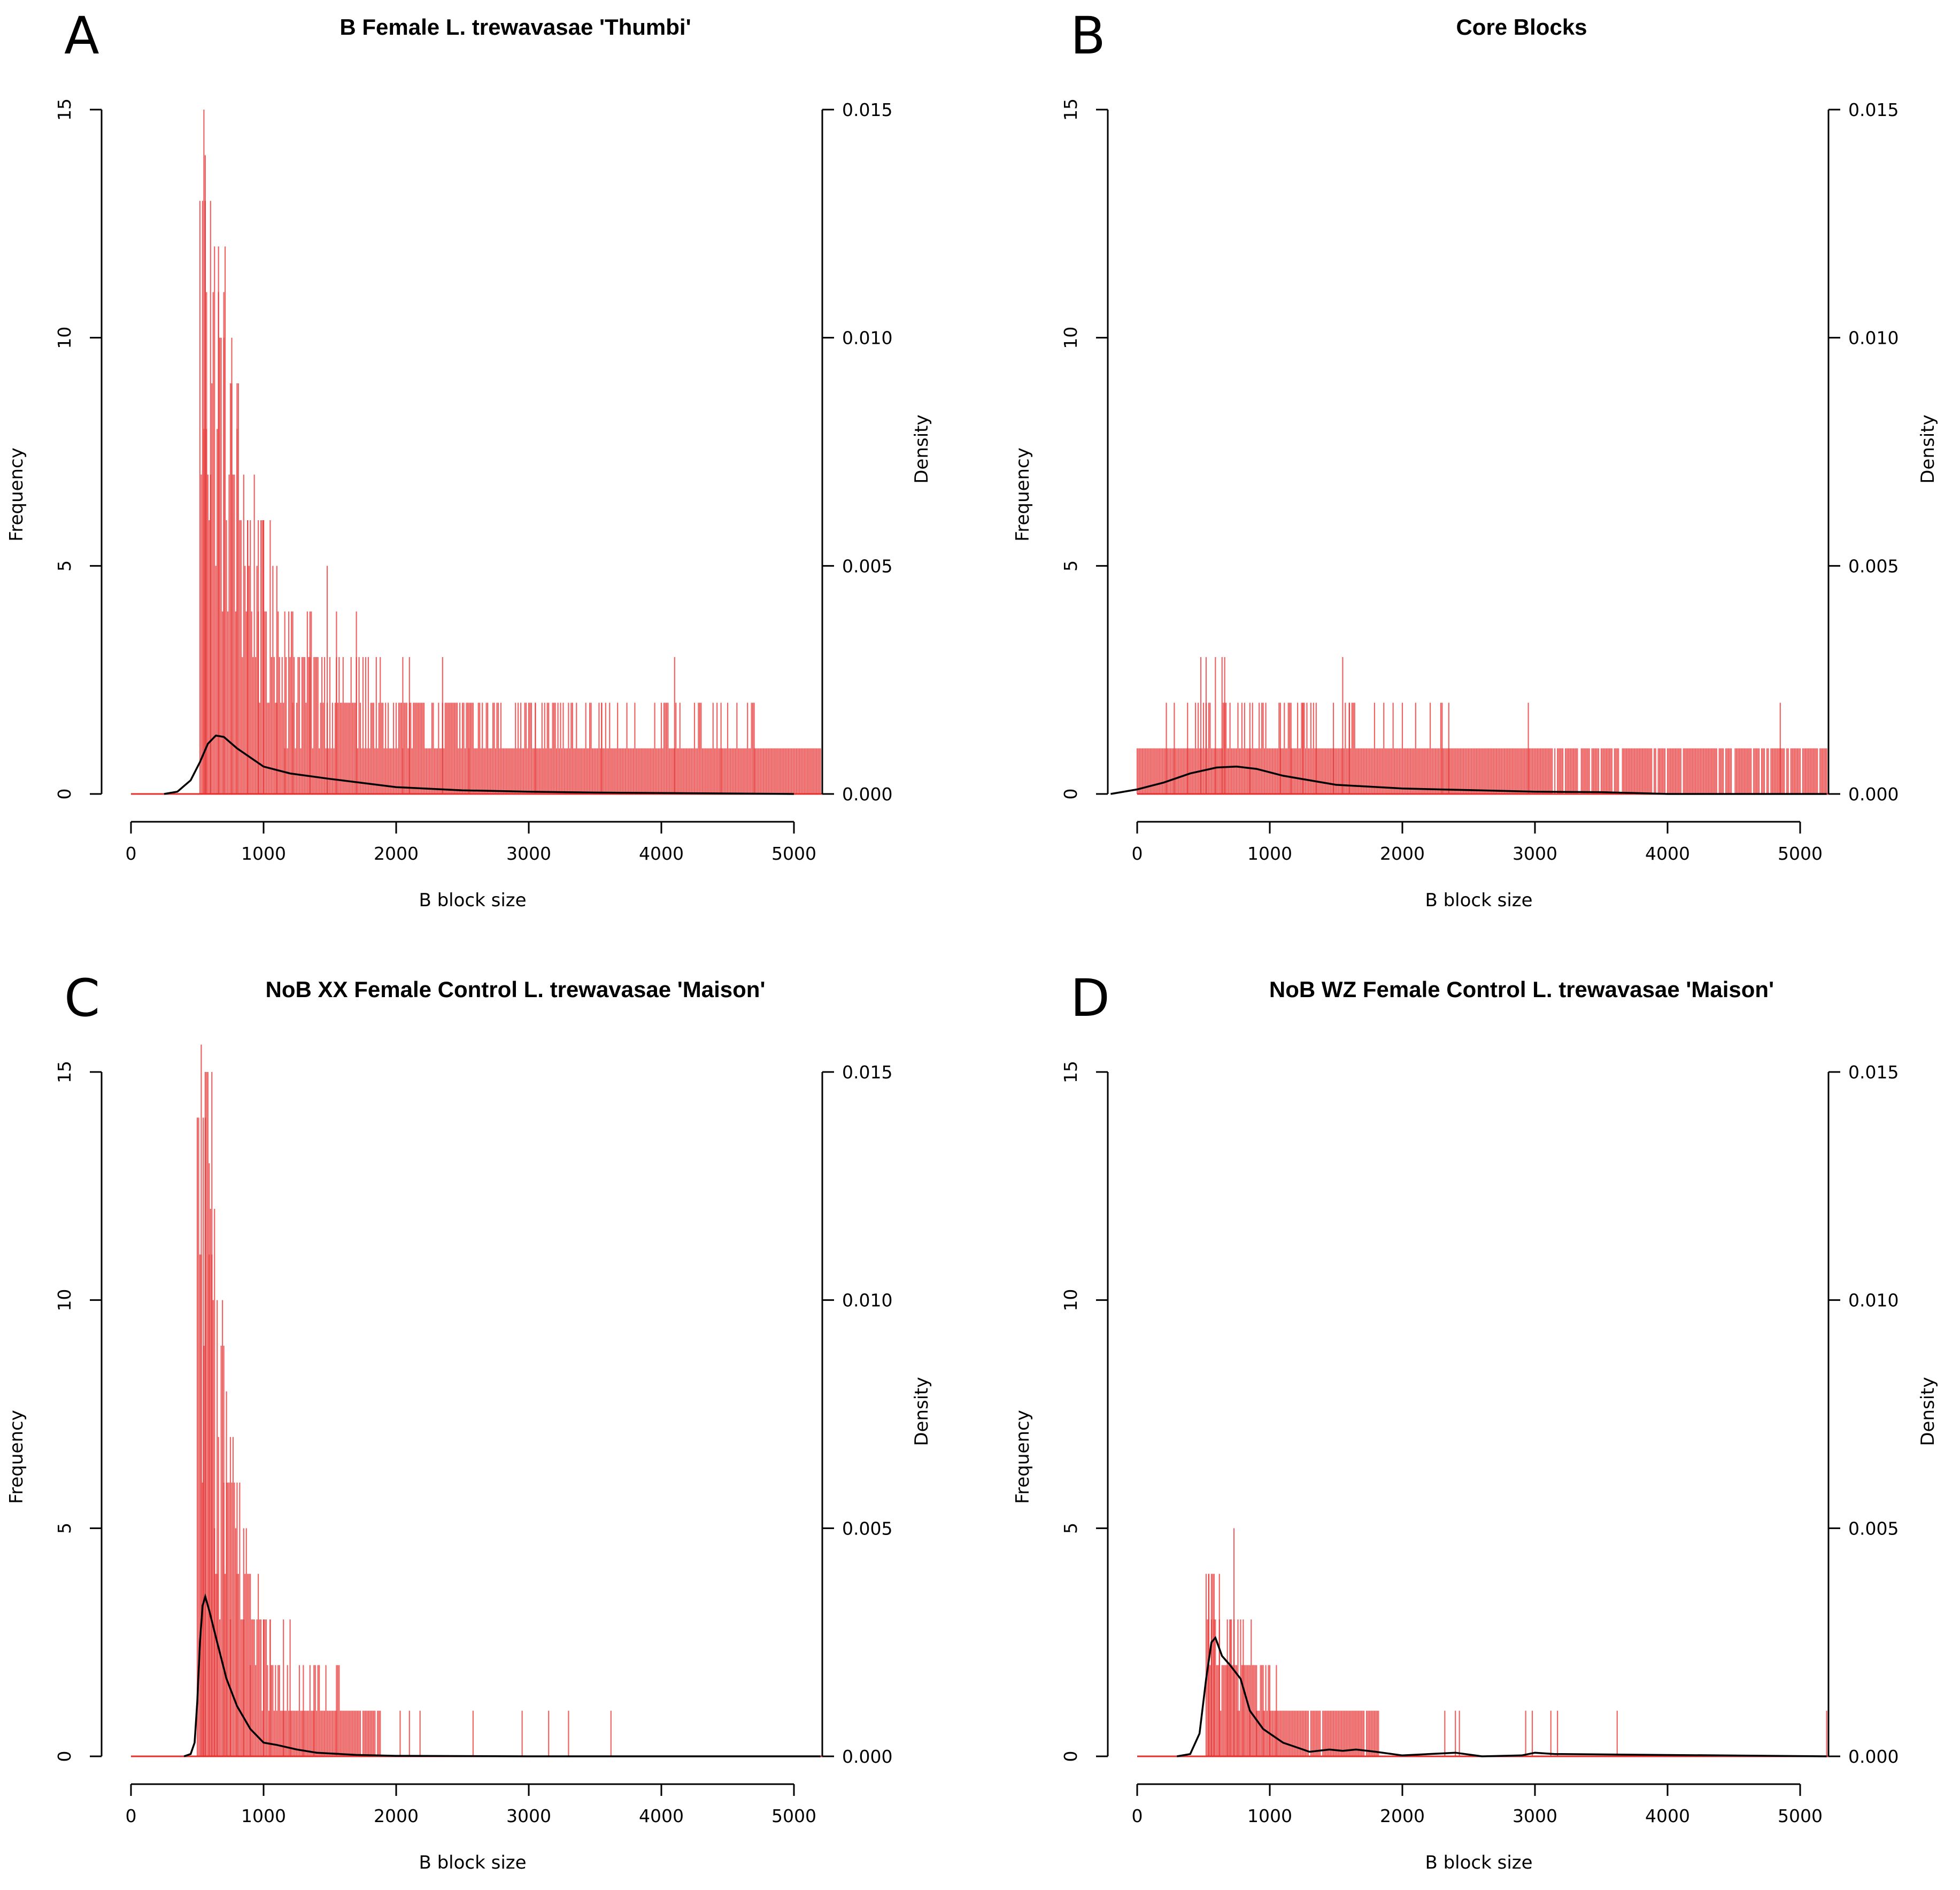  What do you see at coordinates (82, 998) in the screenshot?
I see `panel-letter: C` at bounding box center [82, 998].